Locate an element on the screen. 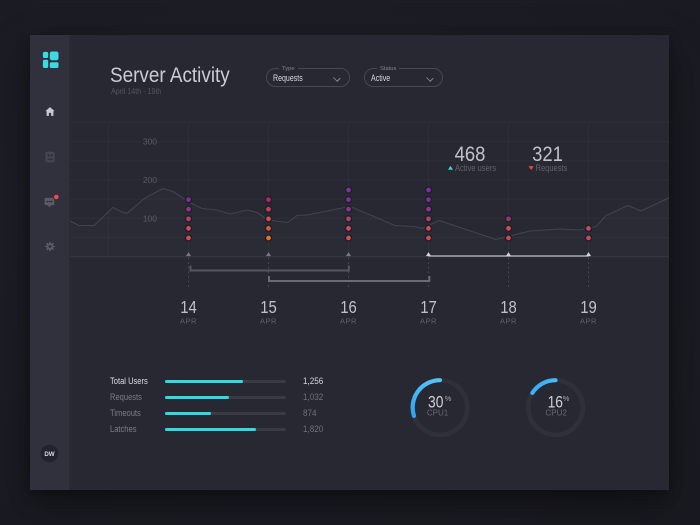  svg-text: 100 is located at coordinates (150, 218).